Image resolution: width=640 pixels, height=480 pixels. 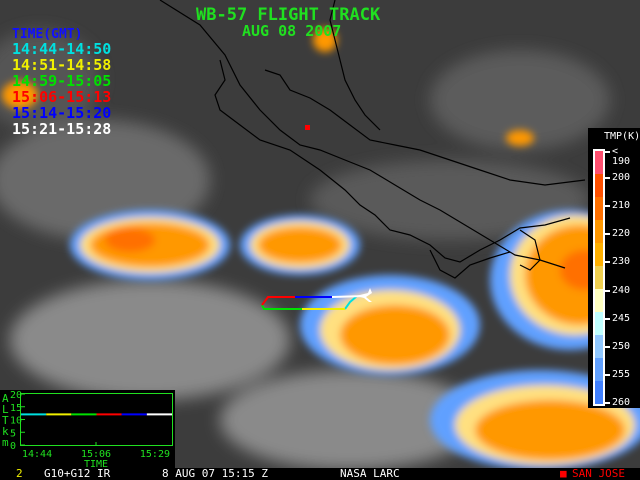 I want to click on temperature-colorbar: TMP(K) < 190 200 210 220 230 240 245 250 255 260, so click(x=614, y=268).